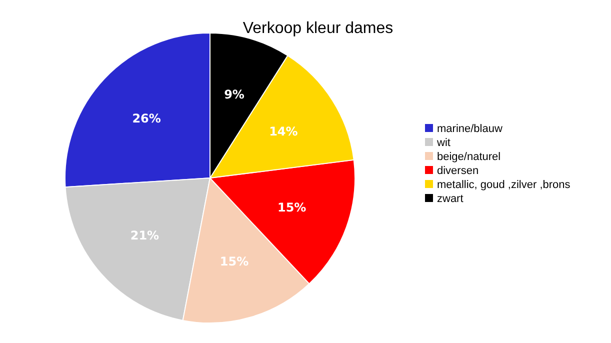 This screenshot has width=611, height=343. I want to click on data-label: 26%, so click(146, 119).